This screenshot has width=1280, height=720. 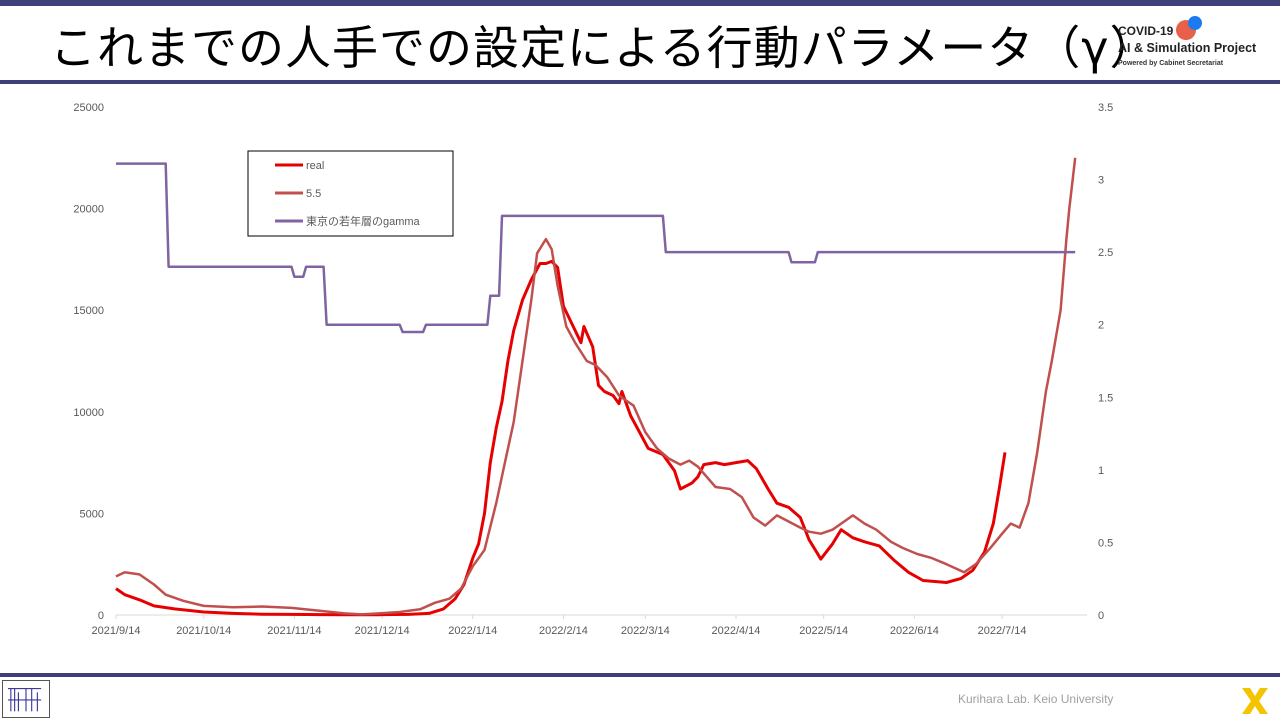 What do you see at coordinates (203, 631) in the screenshot?
I see `x-tick-label: 2021/10/14` at bounding box center [203, 631].